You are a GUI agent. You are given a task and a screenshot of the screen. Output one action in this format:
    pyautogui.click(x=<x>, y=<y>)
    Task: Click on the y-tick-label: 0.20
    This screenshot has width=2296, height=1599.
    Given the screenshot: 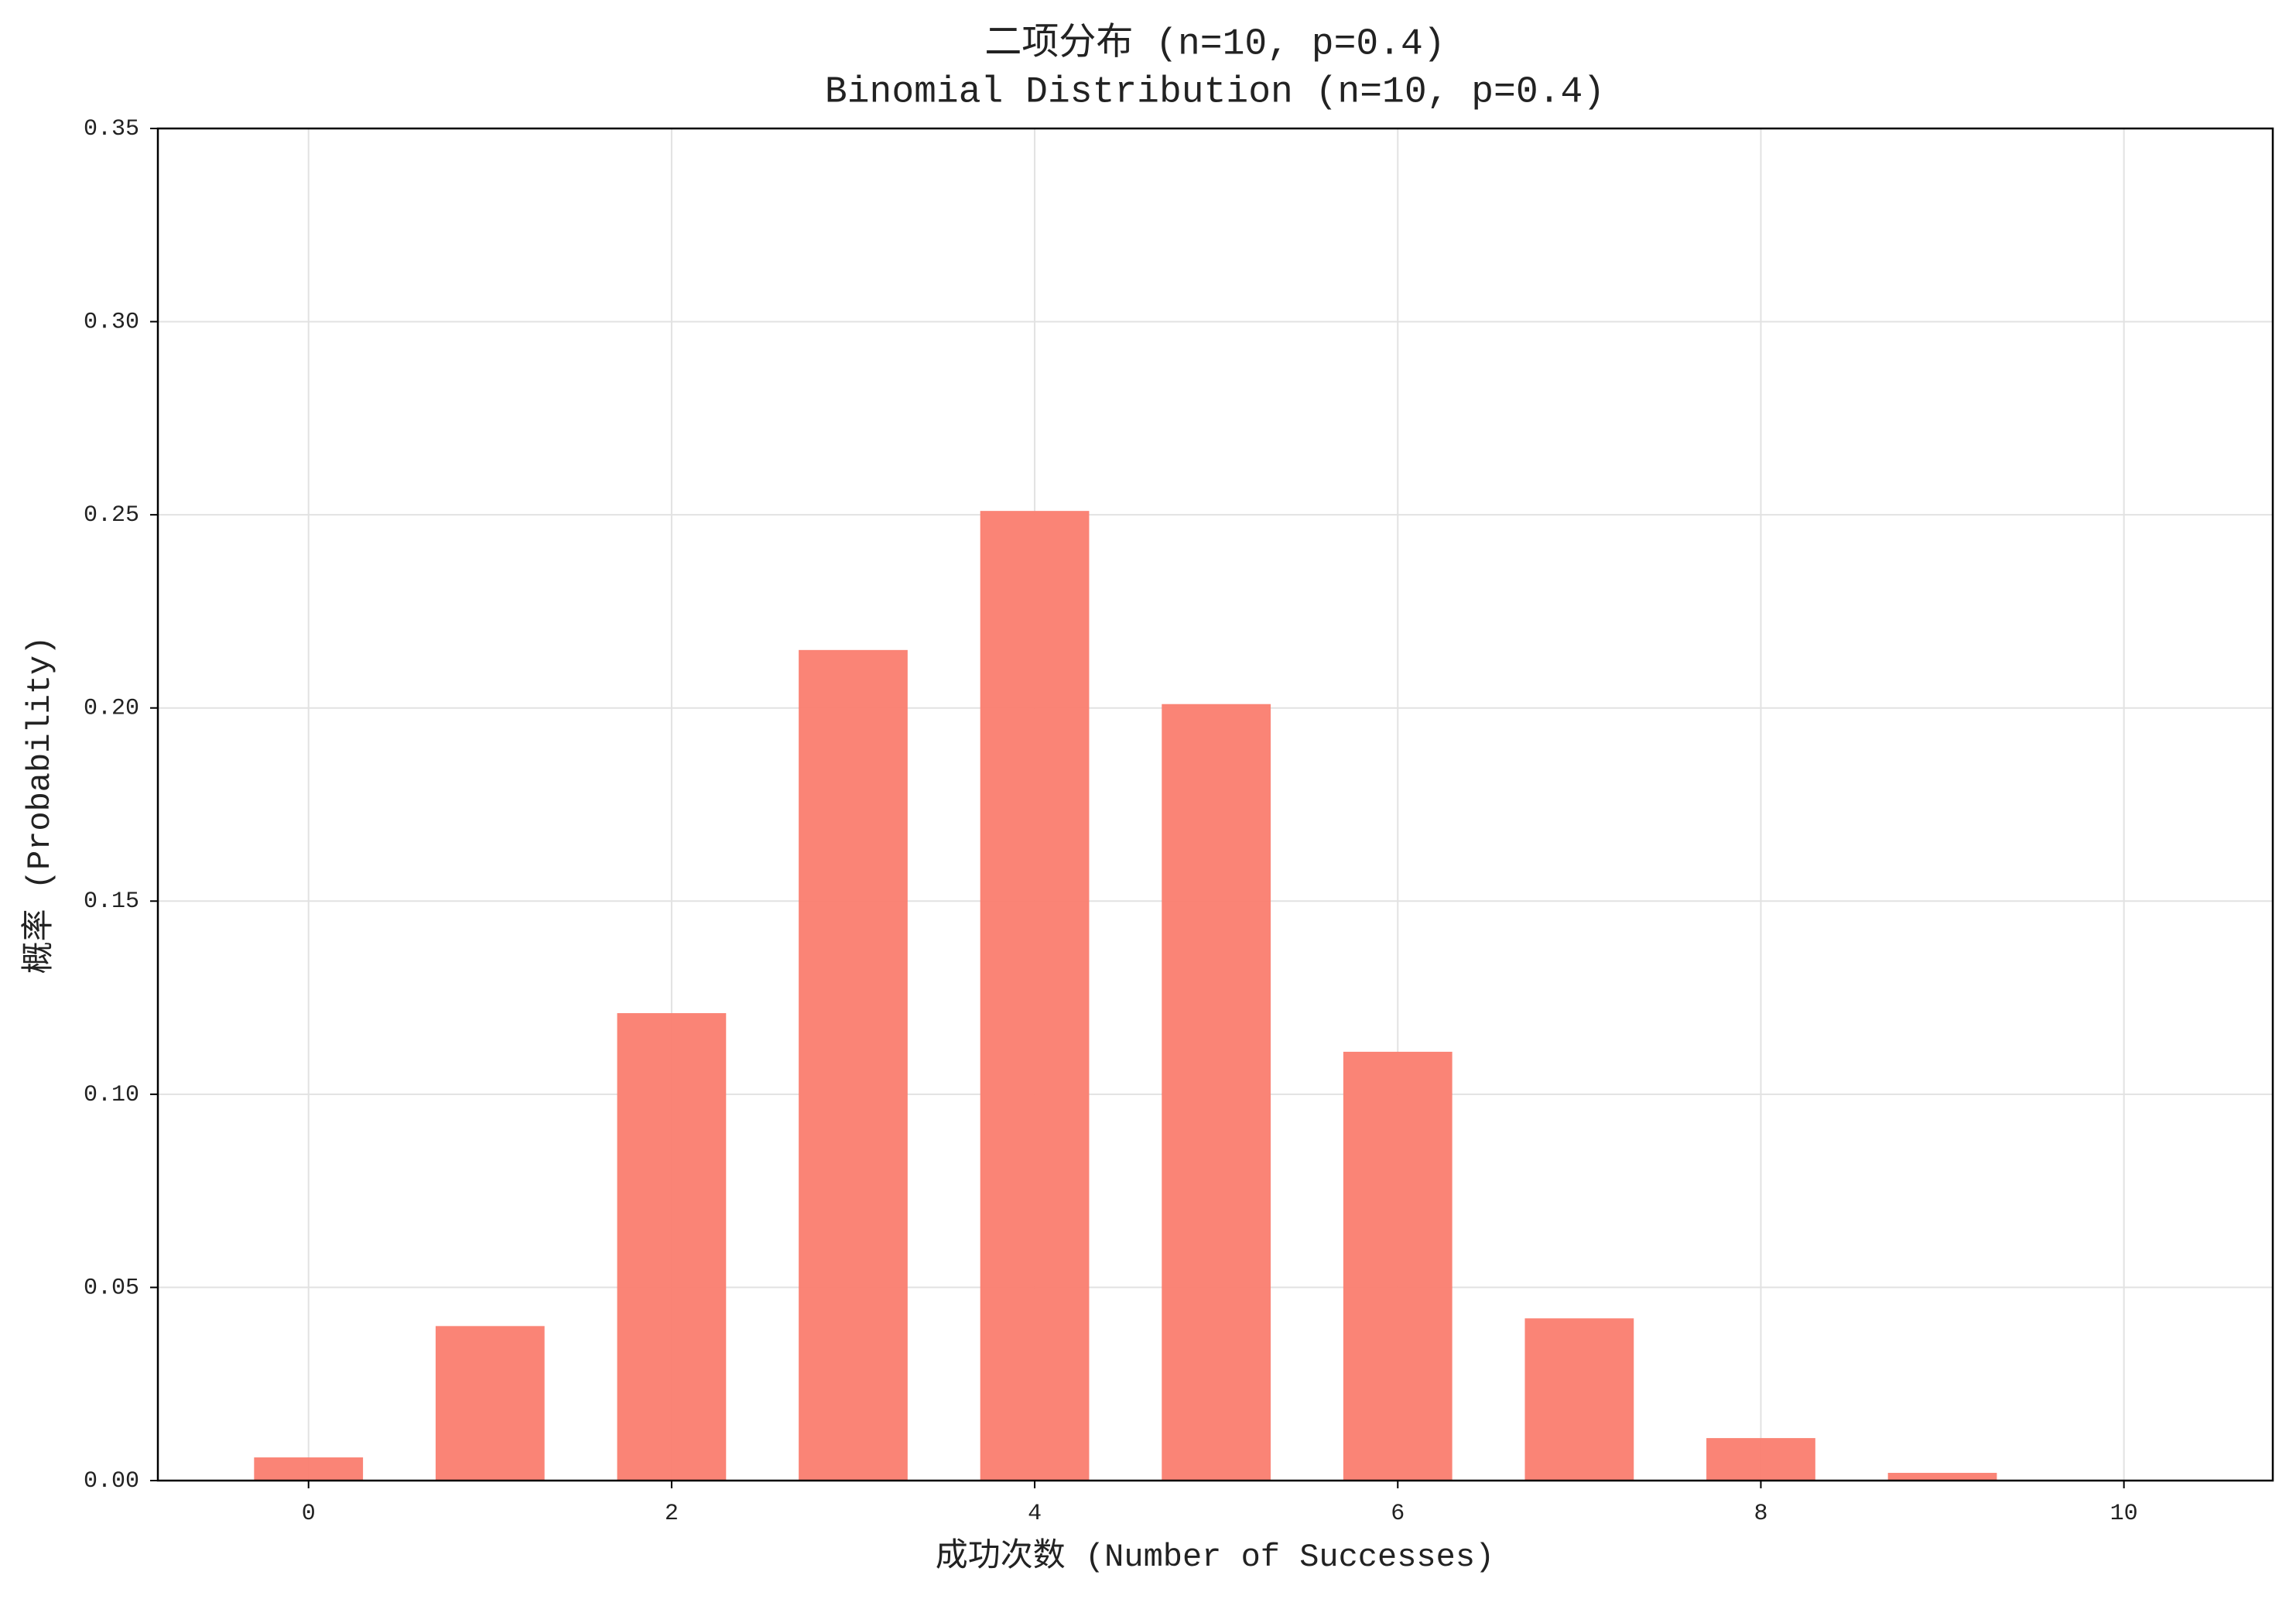 What is the action you would take?
    pyautogui.click(x=111, y=709)
    